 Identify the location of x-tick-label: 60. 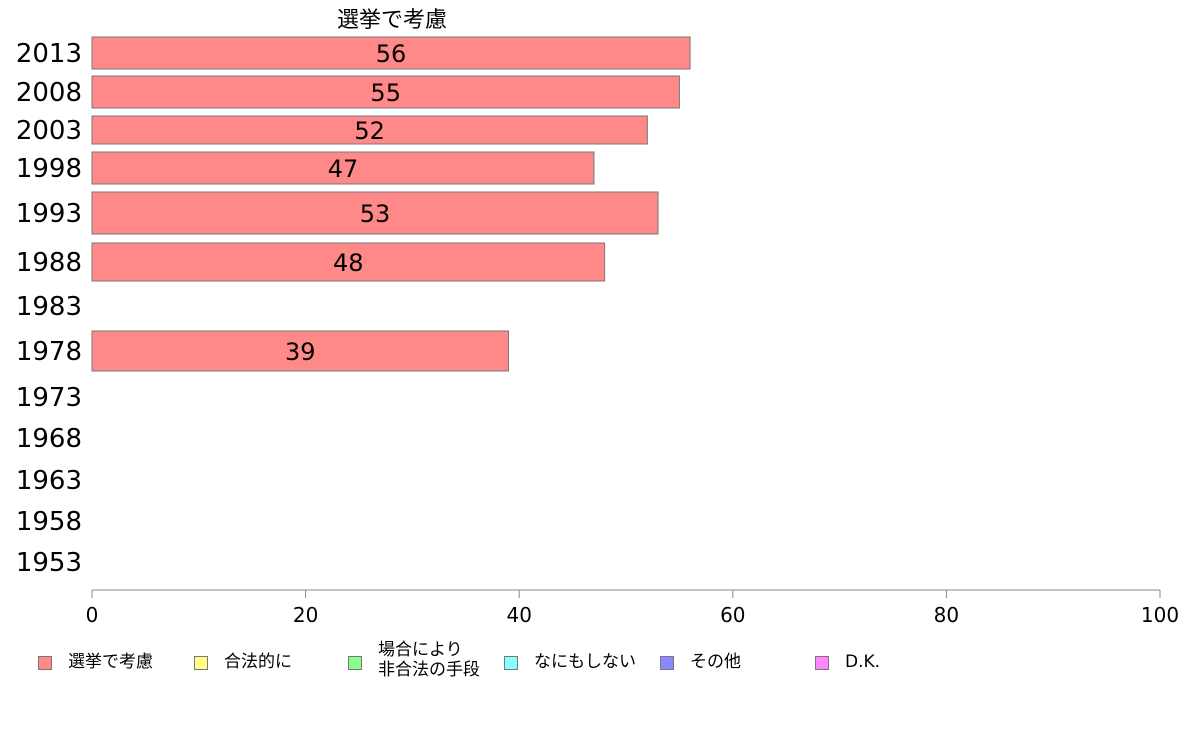
(732, 615).